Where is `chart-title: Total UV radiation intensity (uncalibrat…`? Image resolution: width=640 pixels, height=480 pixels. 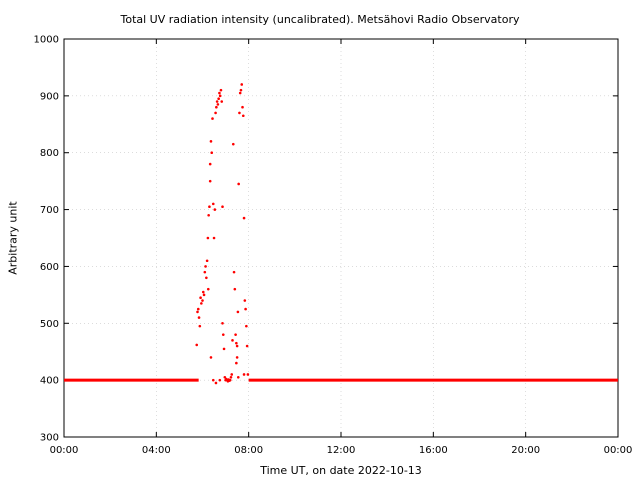
chart-title: Total UV radiation intensity (uncalibrat… is located at coordinates (320, 19).